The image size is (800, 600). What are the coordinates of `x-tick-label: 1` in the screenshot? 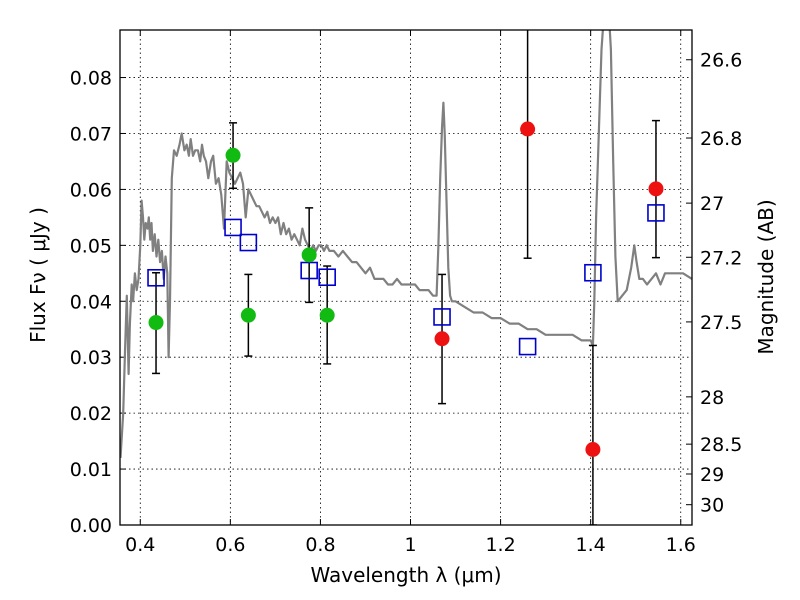 It's located at (410, 545).